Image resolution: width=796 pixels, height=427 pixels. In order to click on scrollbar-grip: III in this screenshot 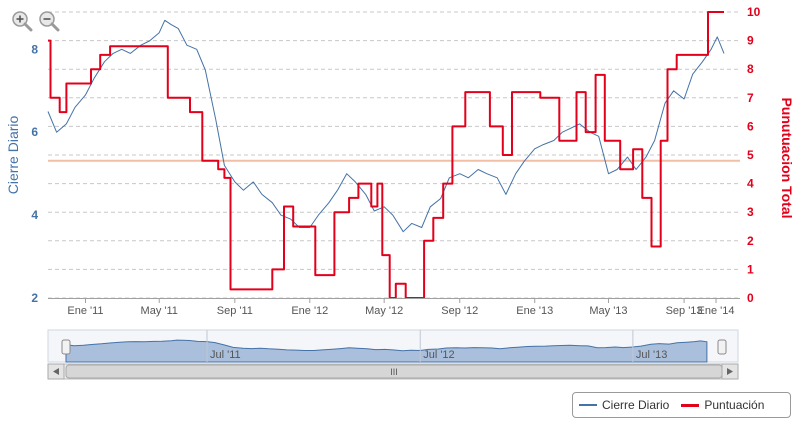, I will do `click(394, 372)`.